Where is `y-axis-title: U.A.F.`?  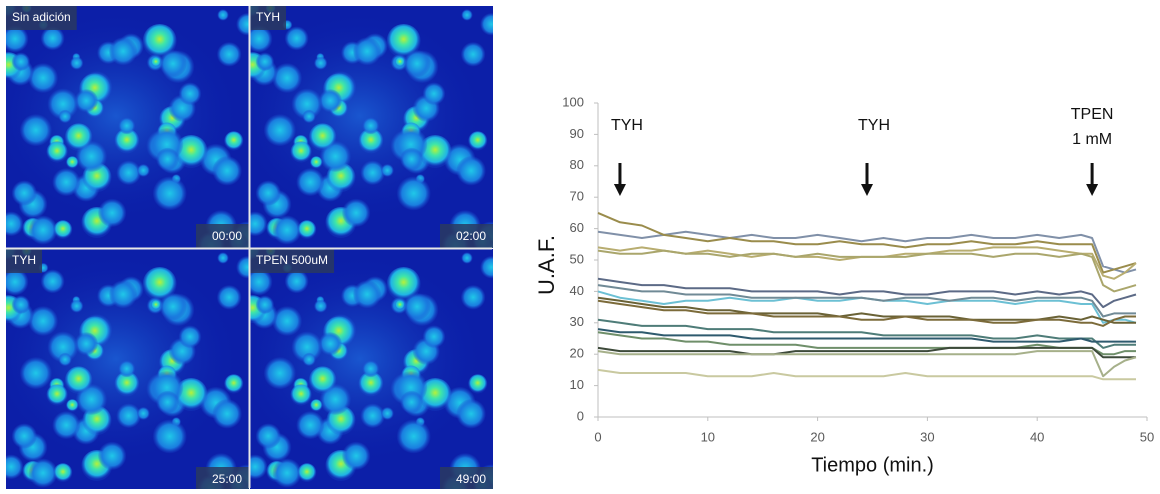 y-axis-title: U.A.F. is located at coordinates (546, 265).